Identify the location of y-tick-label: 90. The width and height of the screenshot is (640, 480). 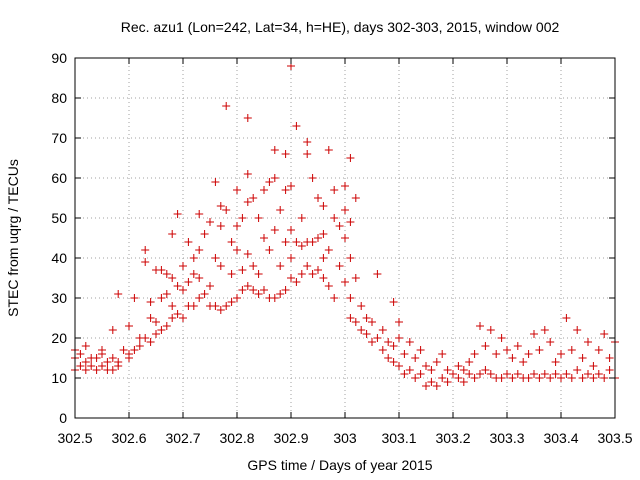
(59, 58).